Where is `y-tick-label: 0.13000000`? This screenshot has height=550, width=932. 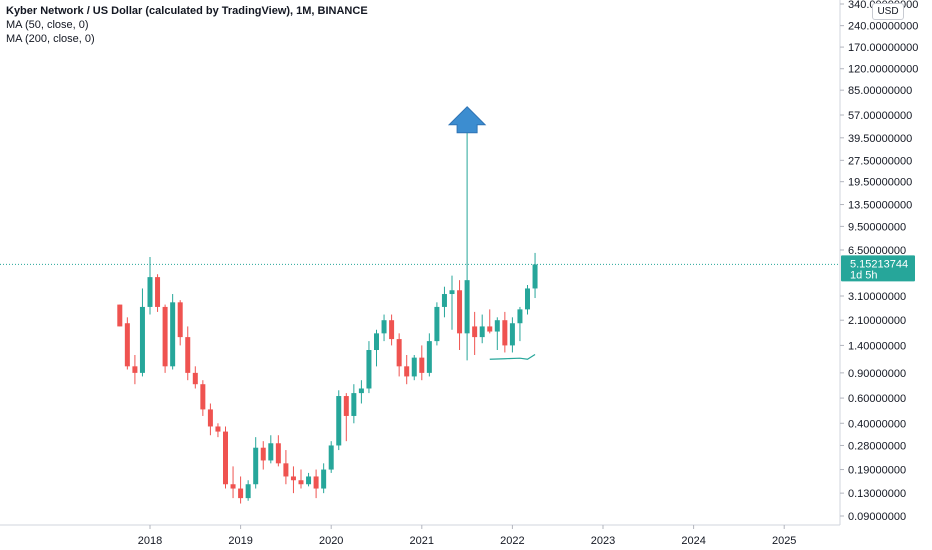 y-tick-label: 0.13000000 is located at coordinates (877, 494).